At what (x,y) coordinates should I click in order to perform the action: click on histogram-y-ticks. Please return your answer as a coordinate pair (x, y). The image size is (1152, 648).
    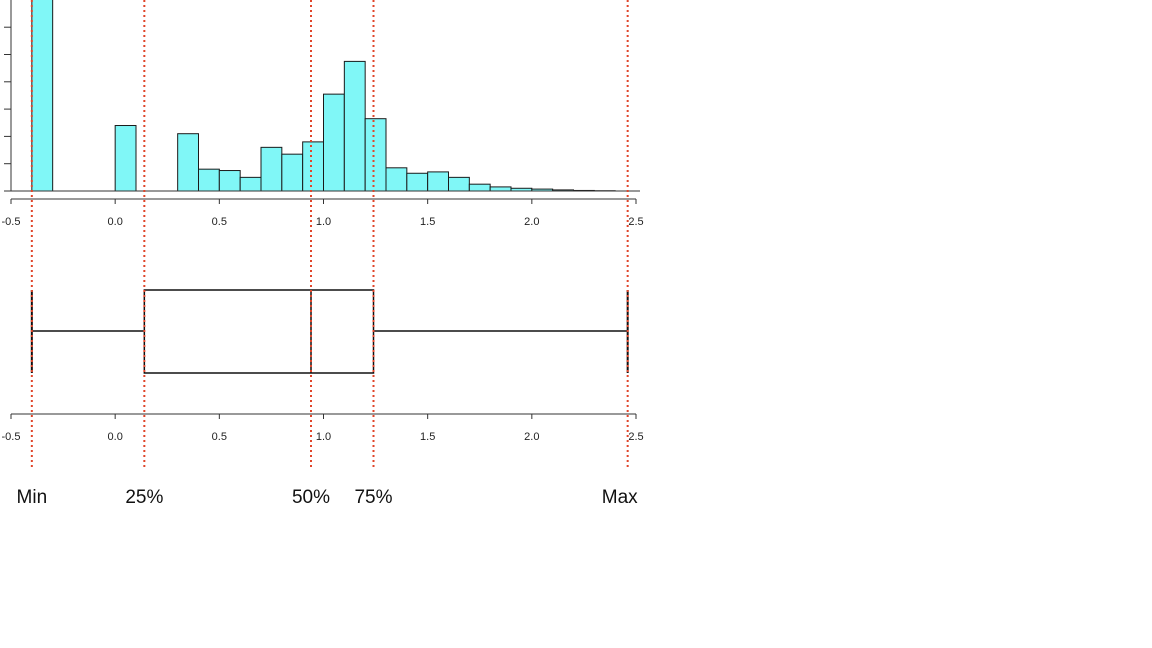
    Looking at the image, I should click on (7, 109).